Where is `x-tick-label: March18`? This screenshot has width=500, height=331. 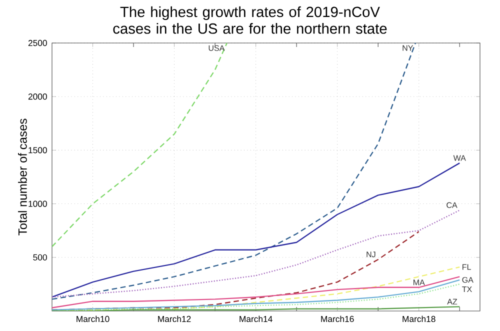 x-tick-label: March18 is located at coordinates (419, 319).